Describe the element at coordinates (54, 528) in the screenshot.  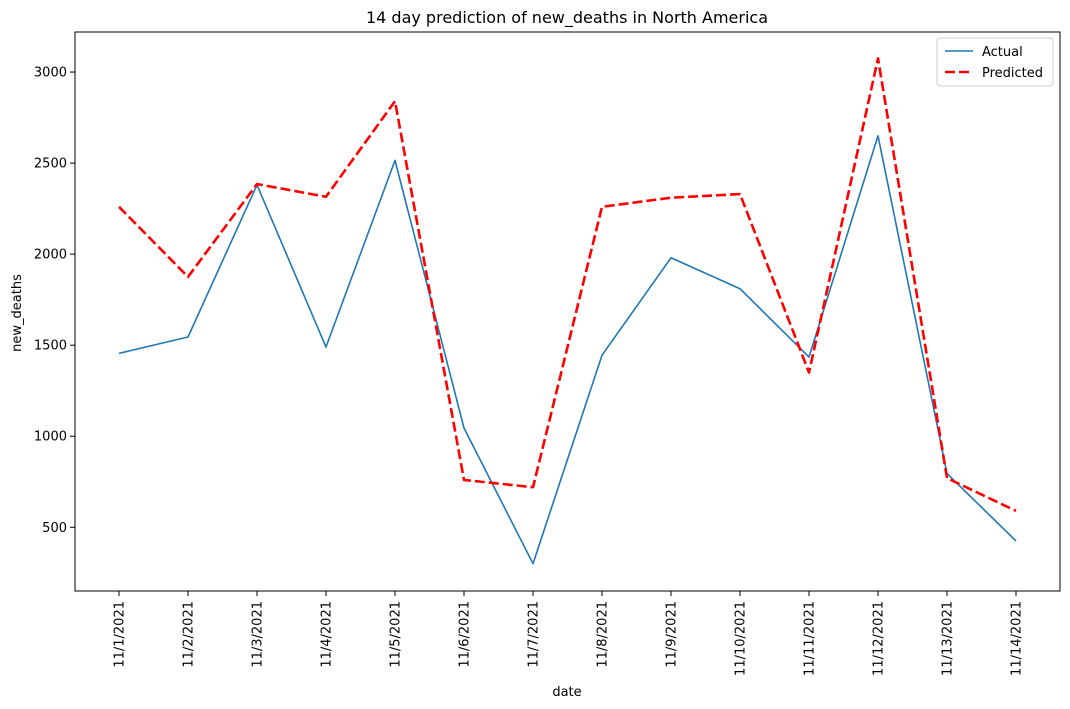
I see `y-tick-label: 500` at that location.